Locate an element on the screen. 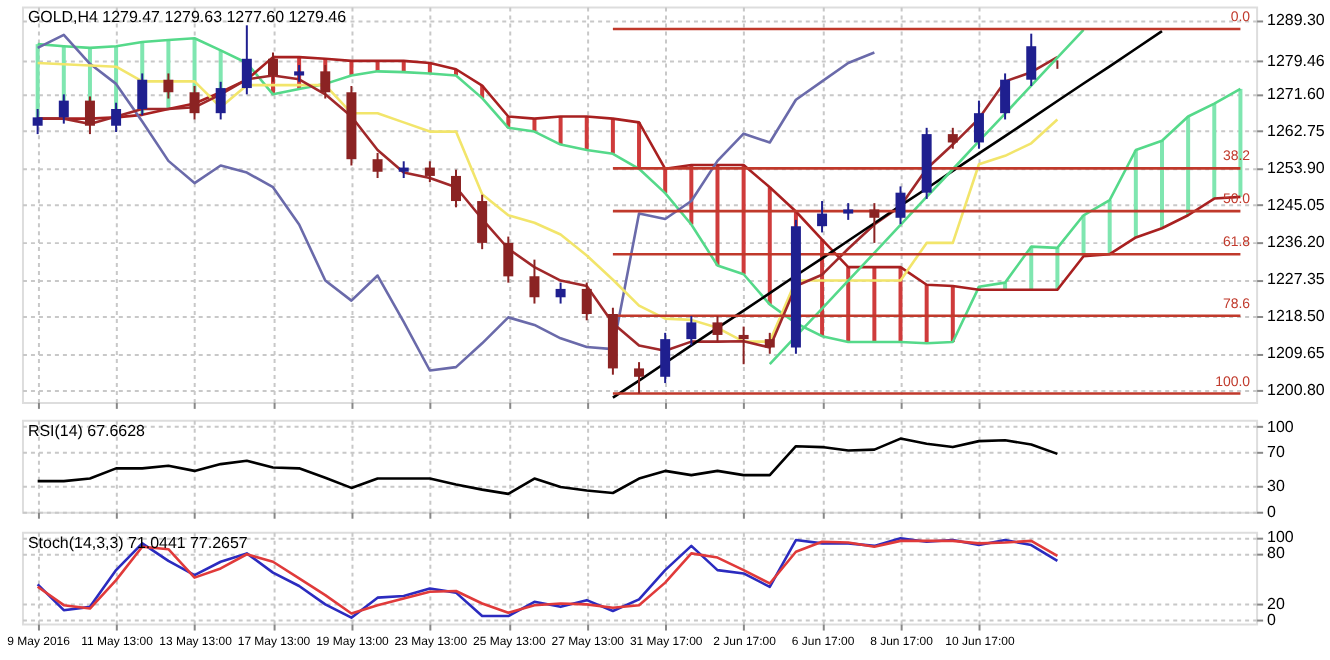 This screenshot has width=1330, height=660. chart-title: GOLD,H4 1279.47 1279.63 1277.60 1279.46 is located at coordinates (187, 17).